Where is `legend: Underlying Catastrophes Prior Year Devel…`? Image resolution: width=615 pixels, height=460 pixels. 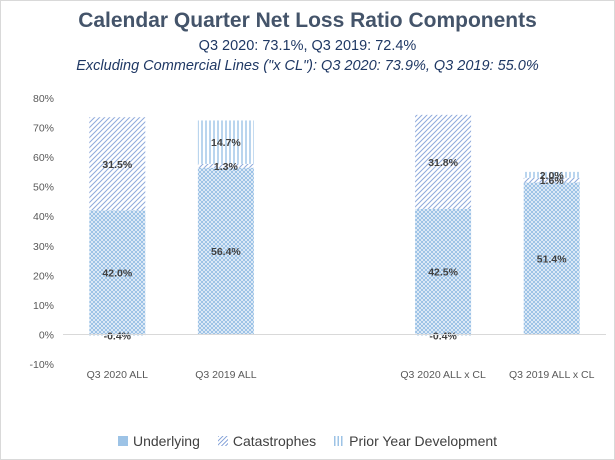
legend: Underlying Catastrophes Prior Year Devel… is located at coordinates (307, 441).